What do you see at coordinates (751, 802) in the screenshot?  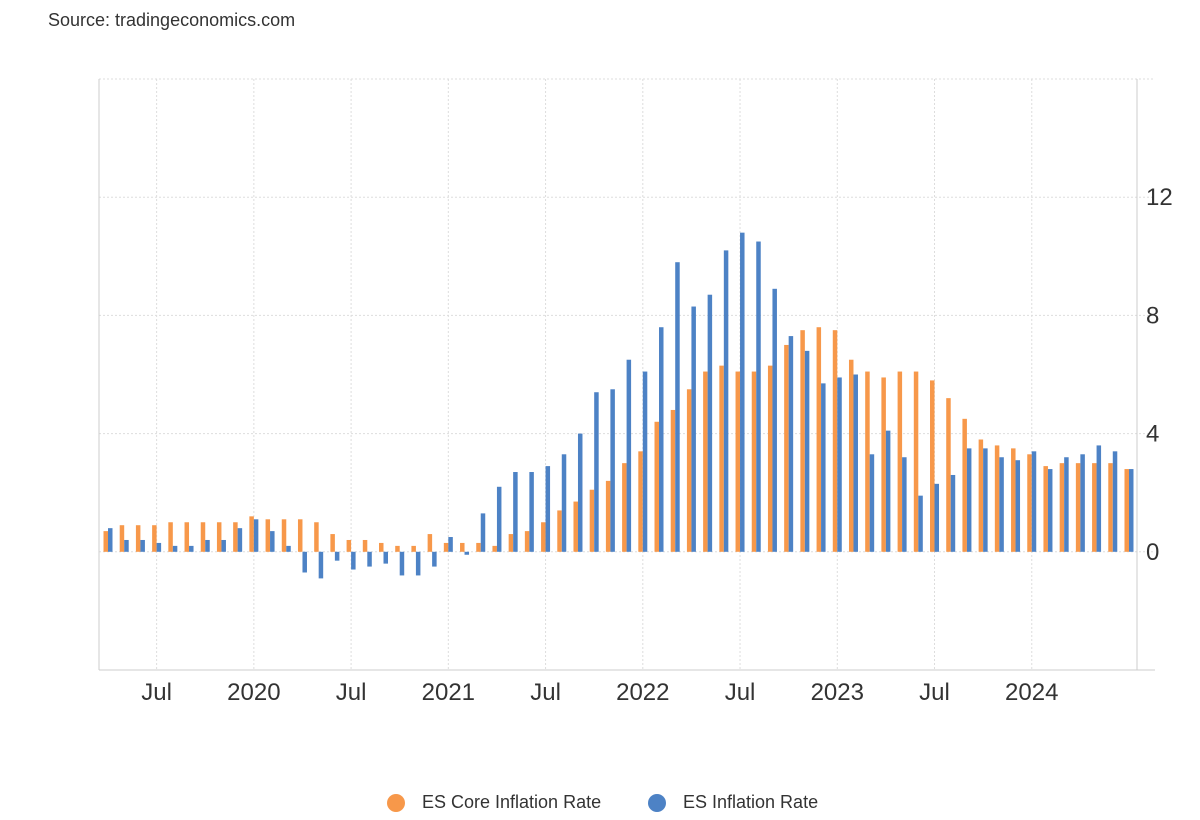 I see `legend-label-headline: ES Inflation Rate` at bounding box center [751, 802].